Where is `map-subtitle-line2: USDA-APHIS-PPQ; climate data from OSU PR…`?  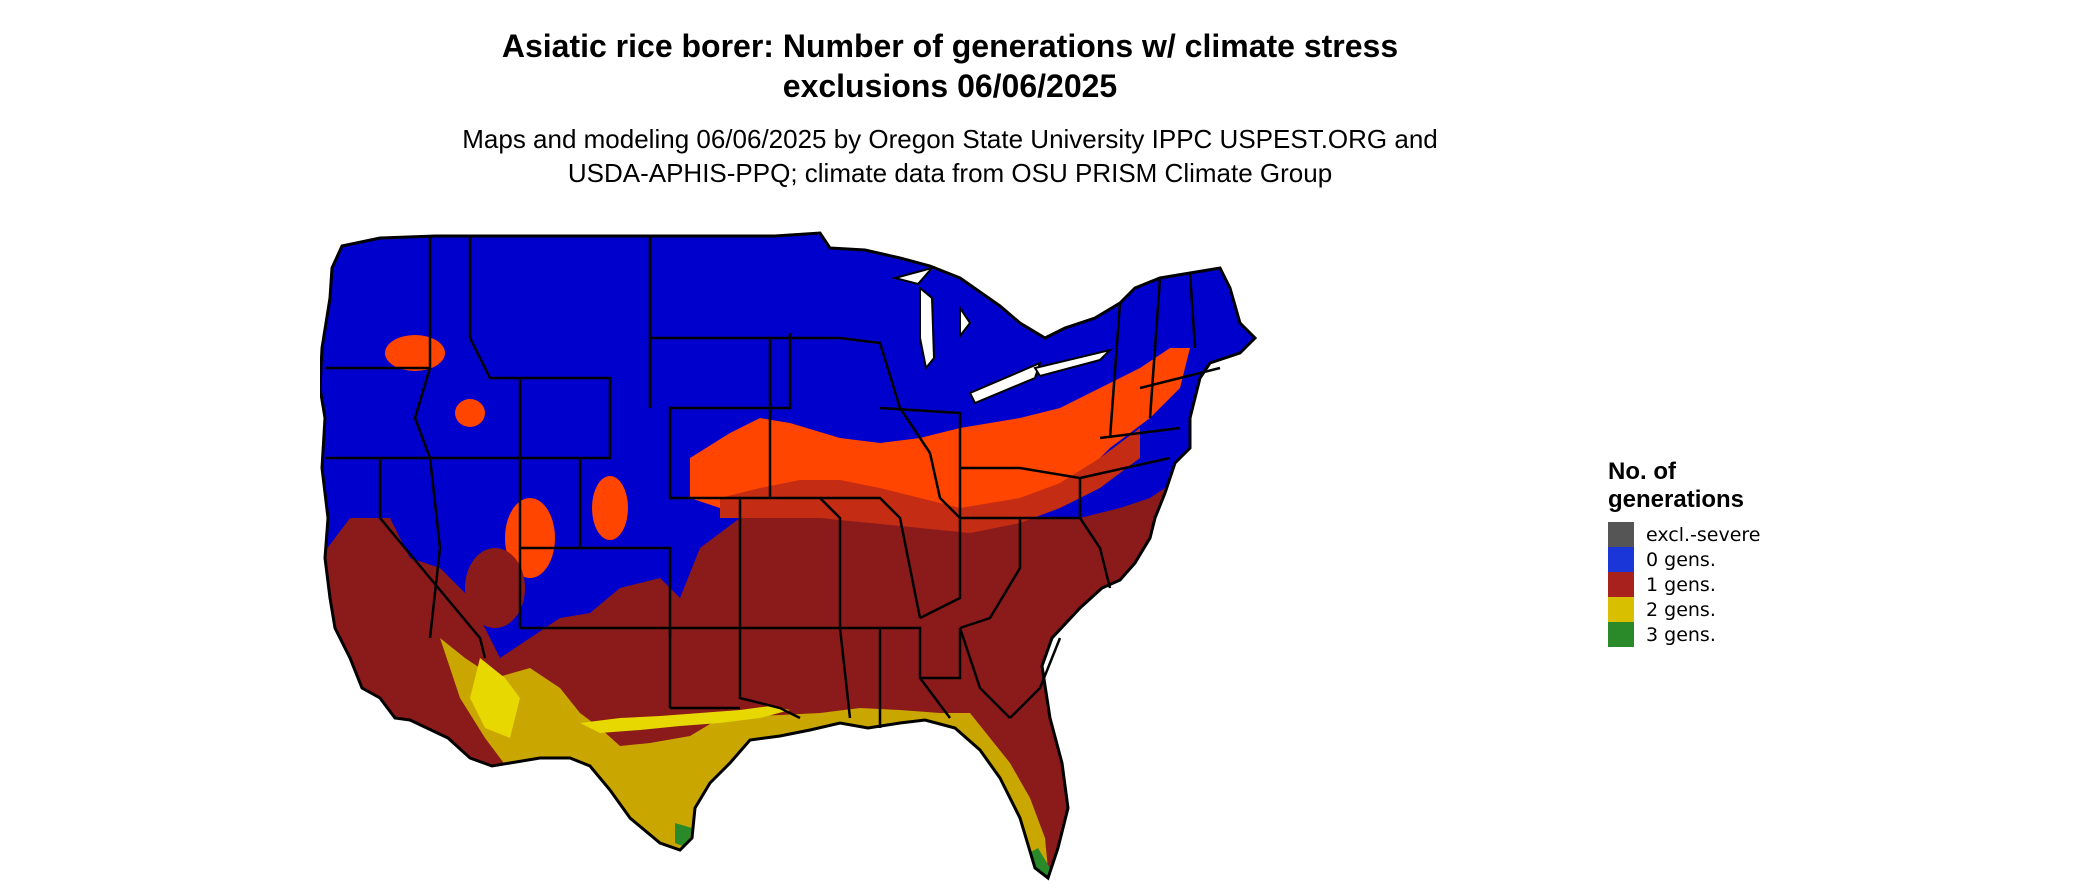 map-subtitle-line2: USDA-APHIS-PPQ; climate data from OSU PR… is located at coordinates (950, 173).